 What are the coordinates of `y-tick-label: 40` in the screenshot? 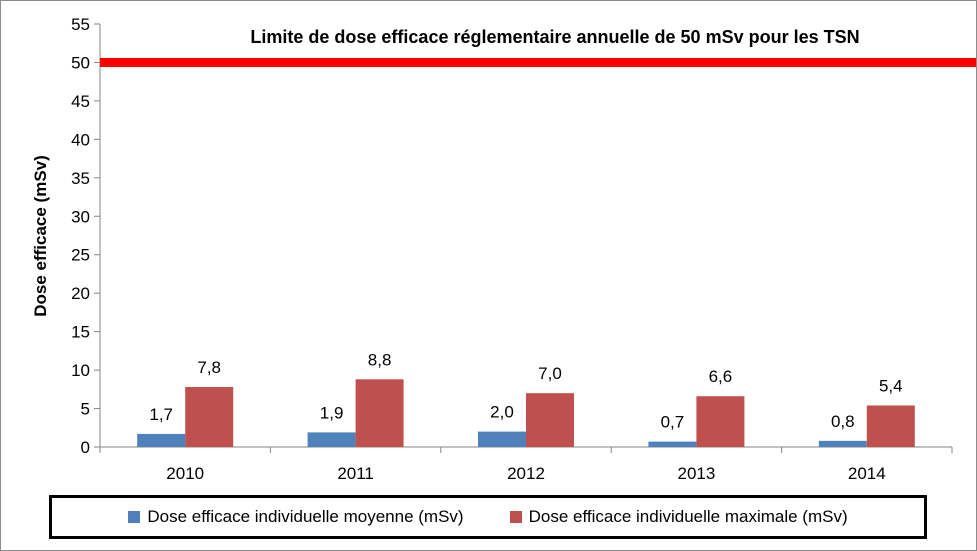 It's located at (80, 139).